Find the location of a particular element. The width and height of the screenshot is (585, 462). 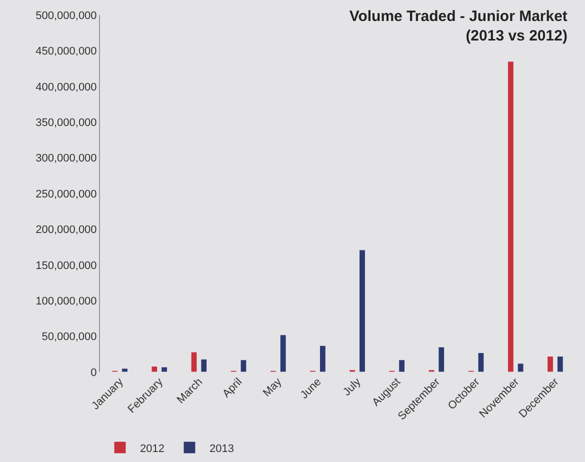

y-tick-label: 100,000,000 is located at coordinates (66, 301).